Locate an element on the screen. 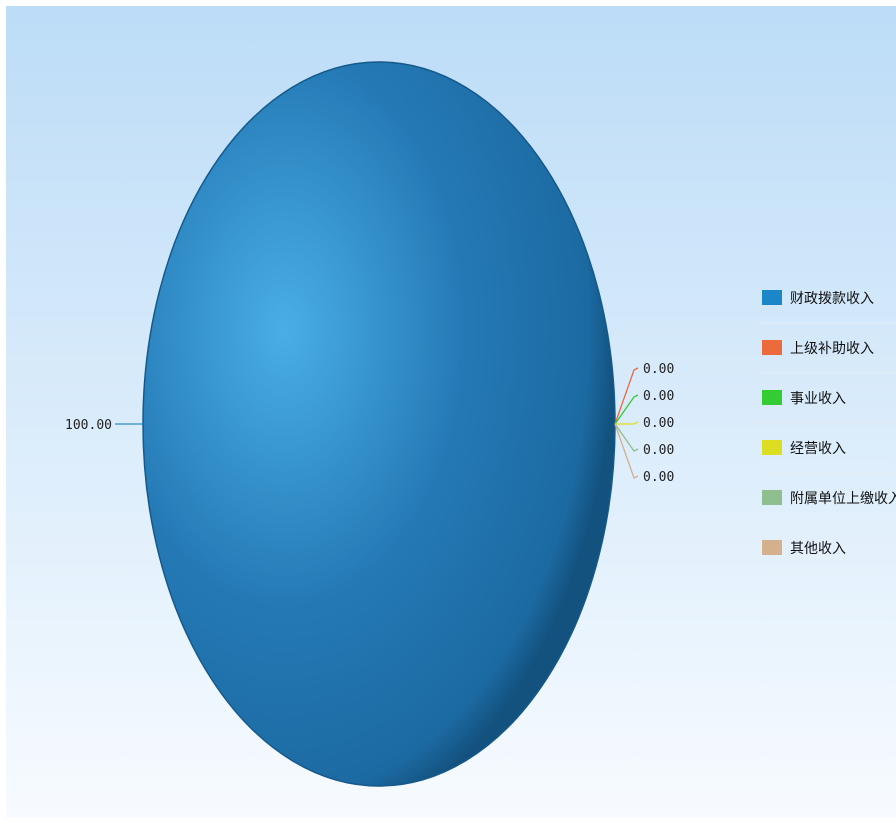 The height and width of the screenshot is (822, 896). data-label-1: 100.00 is located at coordinates (88, 425).